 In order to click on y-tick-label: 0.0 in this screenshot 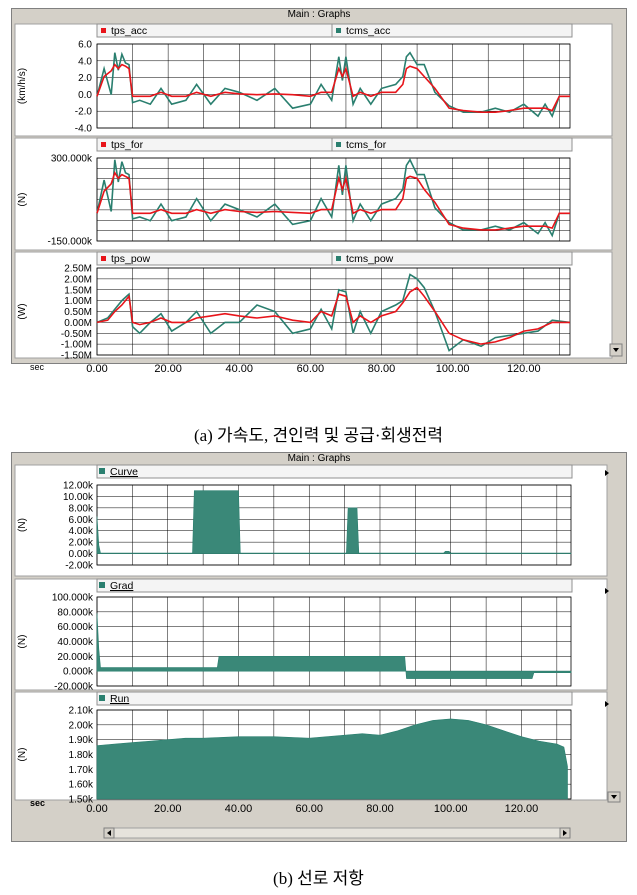, I will do `click(85, 95)`.